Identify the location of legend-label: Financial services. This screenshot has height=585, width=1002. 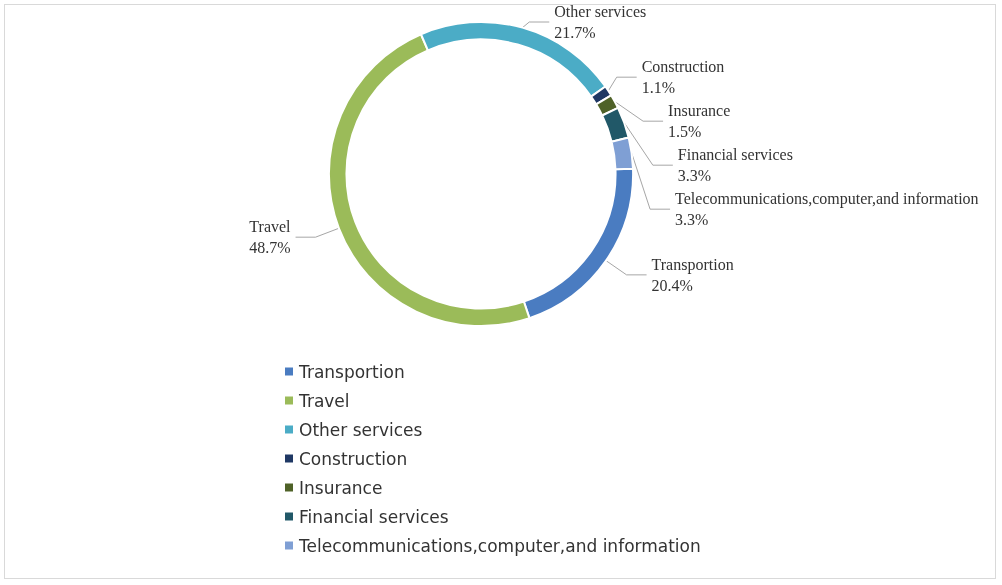
(374, 516).